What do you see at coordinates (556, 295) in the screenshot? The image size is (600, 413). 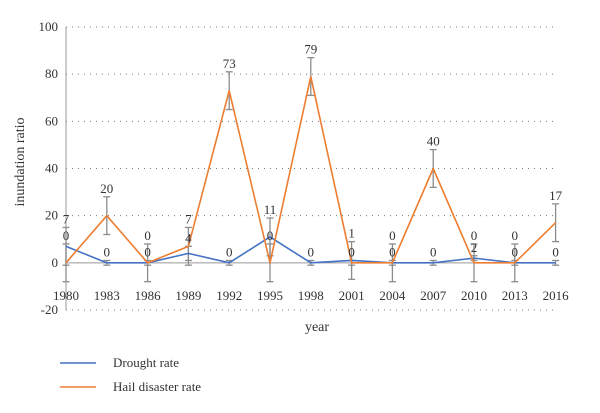 I see `x-tick-label: 2016` at bounding box center [556, 295].